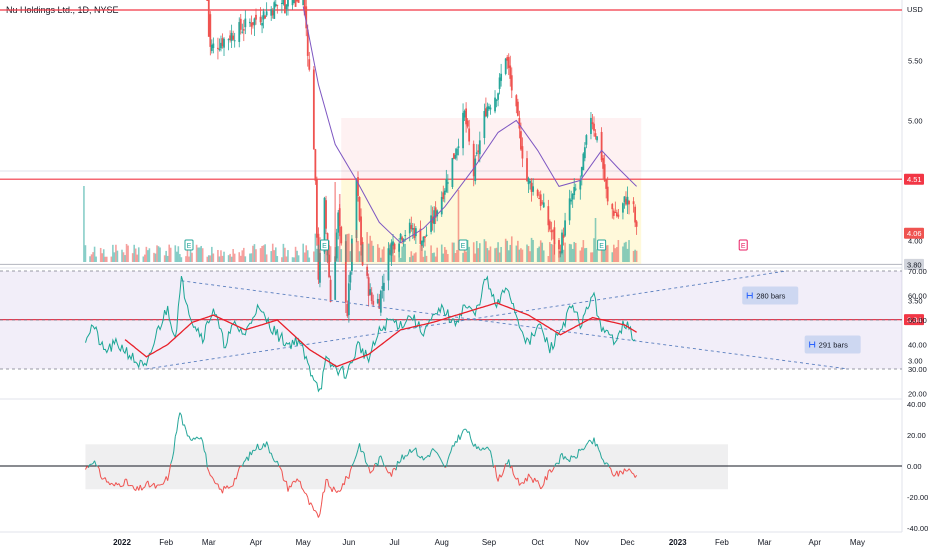 The width and height of the screenshot is (932, 550). What do you see at coordinates (303, 542) in the screenshot?
I see `time-axis-label: May` at bounding box center [303, 542].